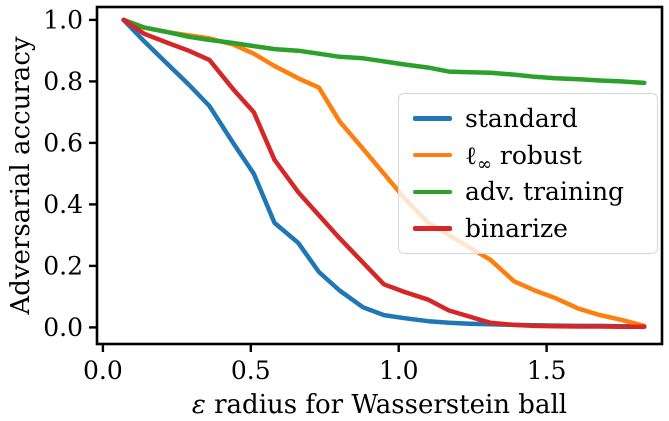 The width and height of the screenshot is (669, 421). I want to click on legend: standard ℓ∞ robust adv. training binarize, so click(528, 173).